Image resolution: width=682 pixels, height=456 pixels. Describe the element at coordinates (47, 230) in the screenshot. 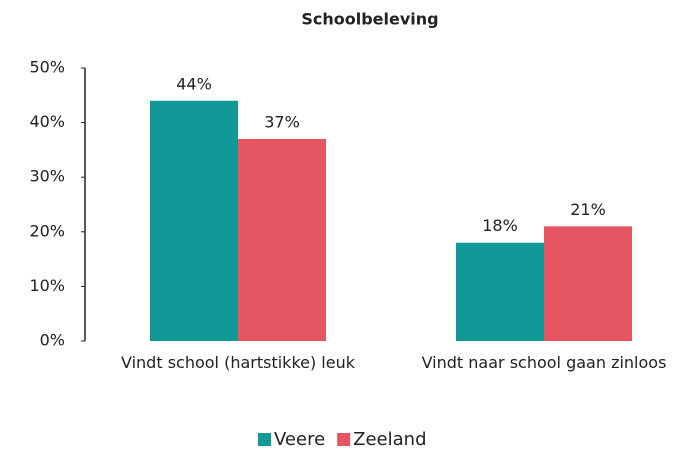

I see `y-tick-label: 20%` at that location.